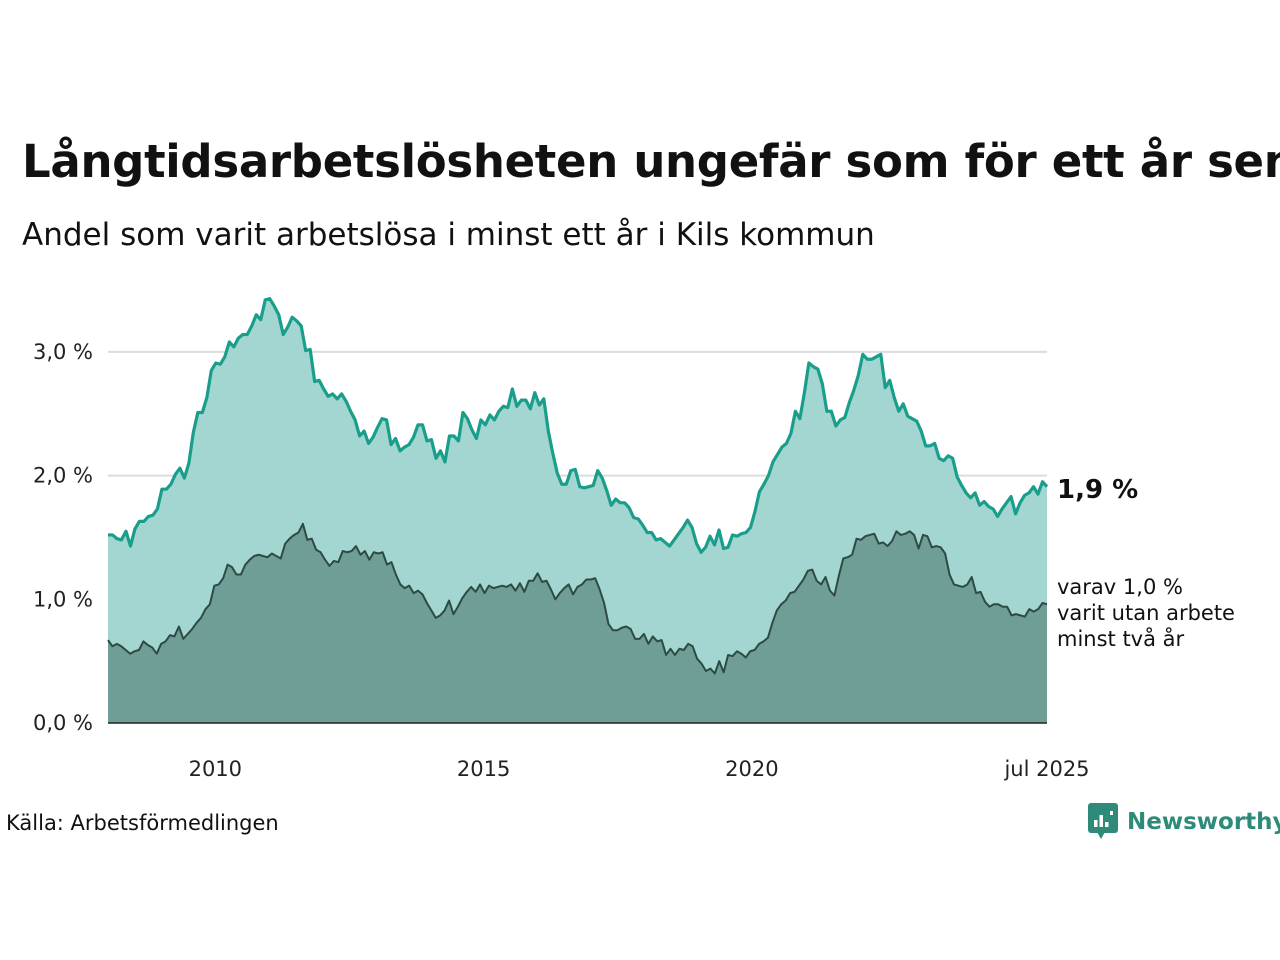 The height and width of the screenshot is (960, 1280). Describe the element at coordinates (63, 599) in the screenshot. I see `y-tick-label: 1,0 %` at that location.